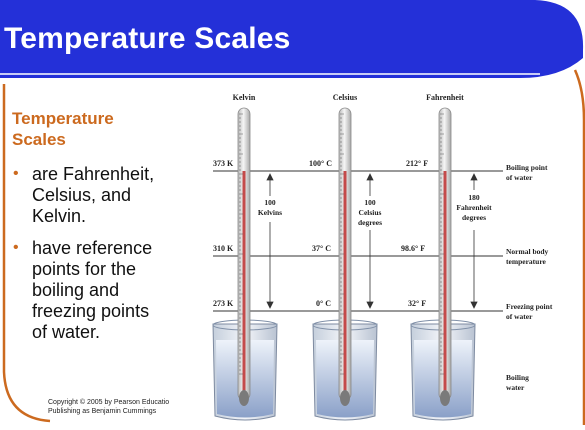  Describe the element at coordinates (345, 256) in the screenshot. I see `thermometer-celsius` at that location.